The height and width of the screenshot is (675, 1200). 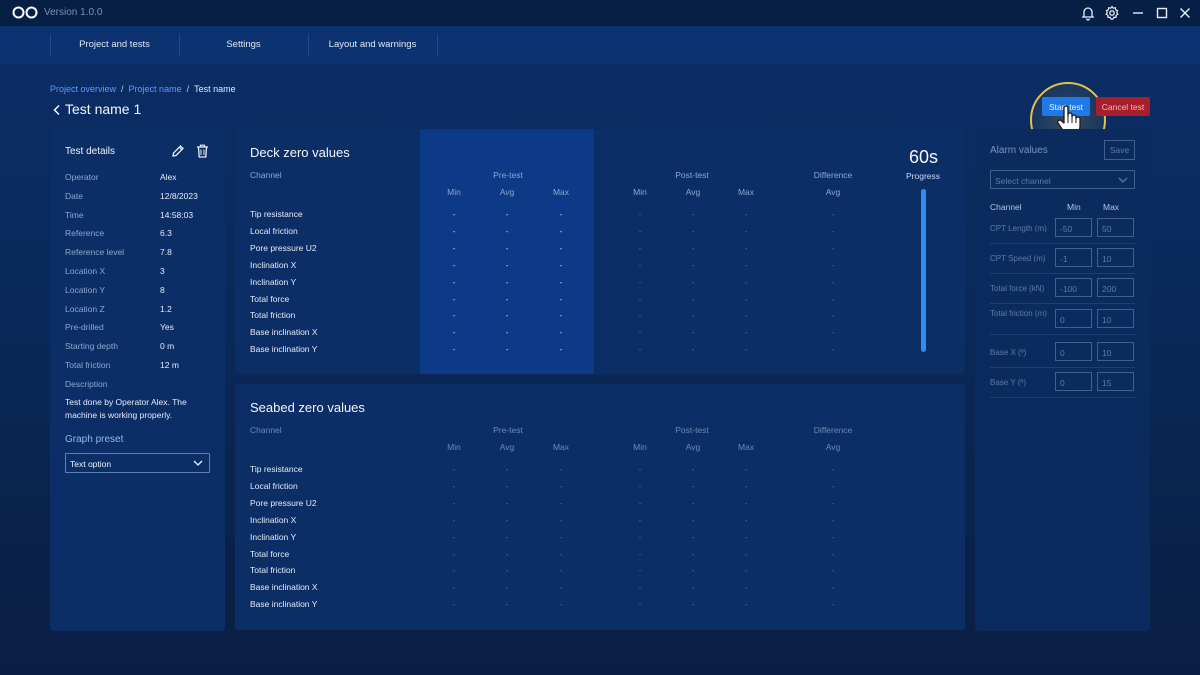 What do you see at coordinates (1073, 227) in the screenshot?
I see `alarm-min-input: -50` at bounding box center [1073, 227].